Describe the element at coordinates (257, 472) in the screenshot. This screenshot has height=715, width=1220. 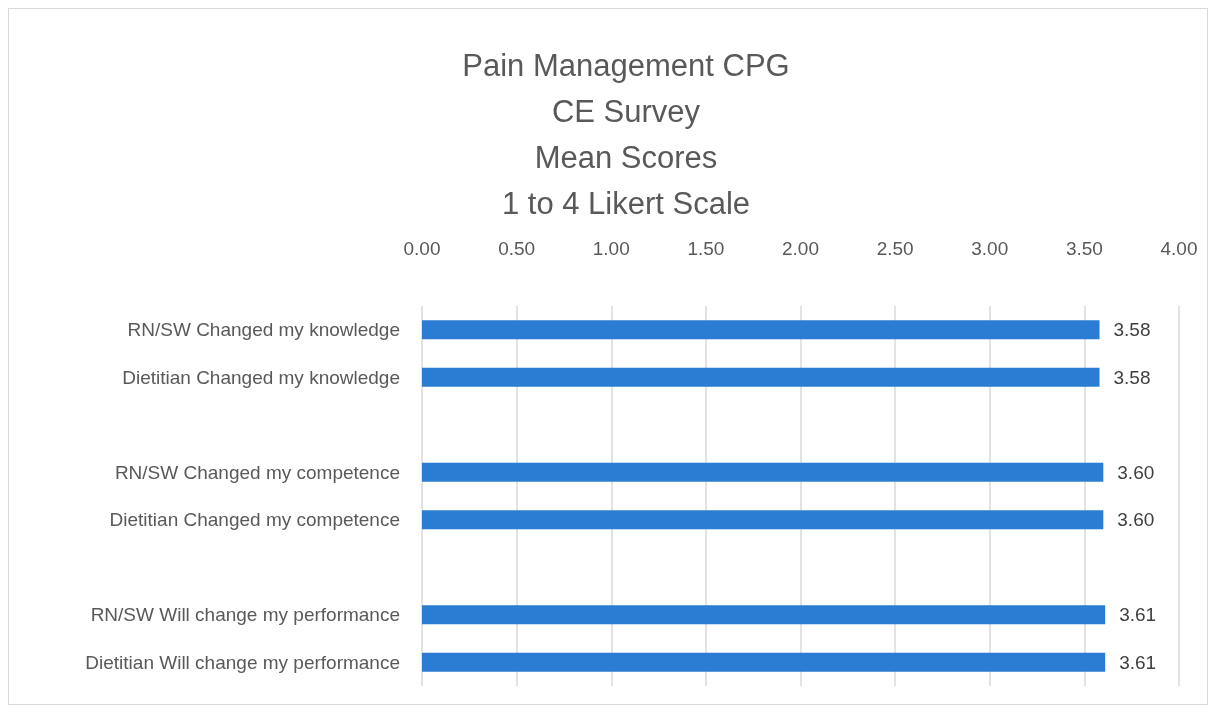
I see `y-tick-label: RN/SW Changed my competence` at that location.